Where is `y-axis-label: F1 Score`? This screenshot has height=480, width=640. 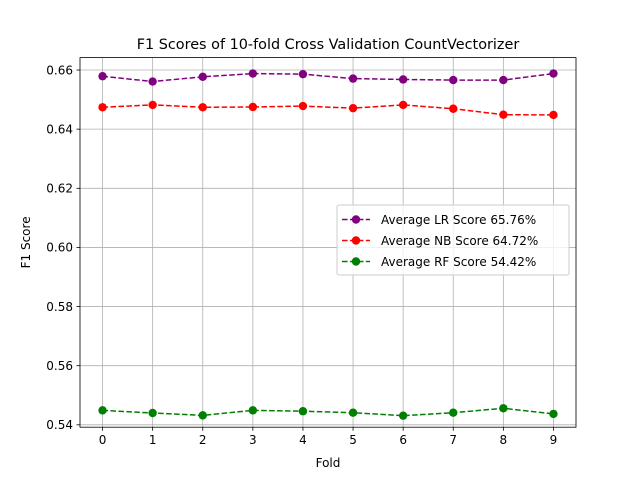
y-axis-label: F1 Score is located at coordinates (26, 242).